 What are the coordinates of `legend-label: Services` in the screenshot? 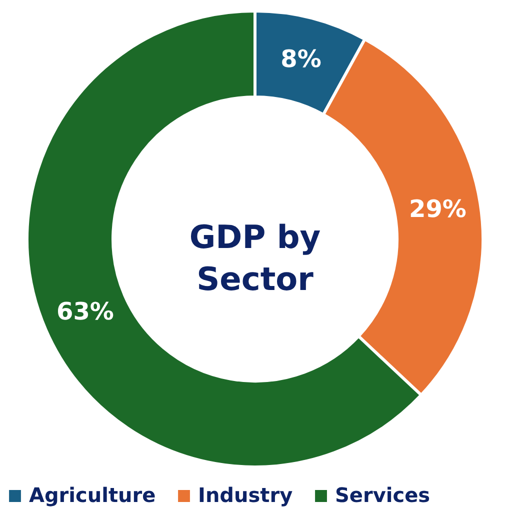 It's located at (382, 495).